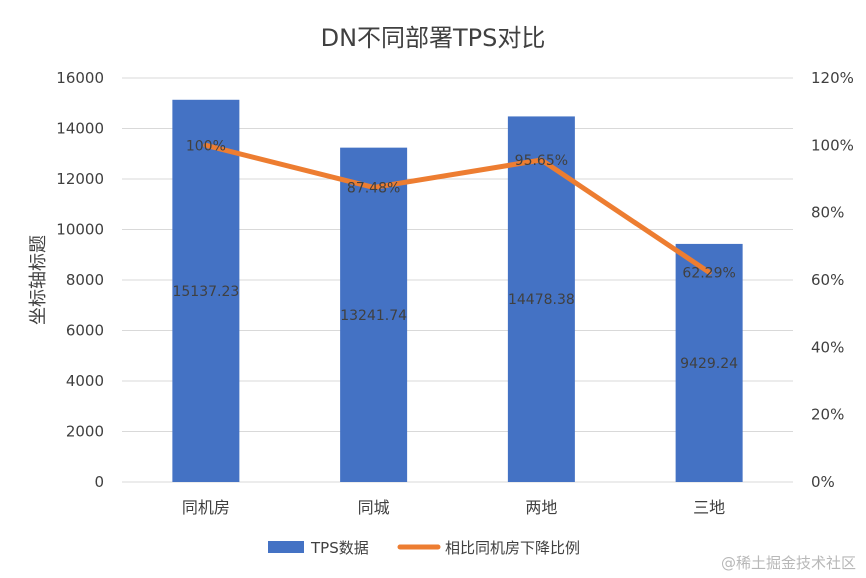 The image size is (866, 578). I want to click on series-line, so click(457, 208).